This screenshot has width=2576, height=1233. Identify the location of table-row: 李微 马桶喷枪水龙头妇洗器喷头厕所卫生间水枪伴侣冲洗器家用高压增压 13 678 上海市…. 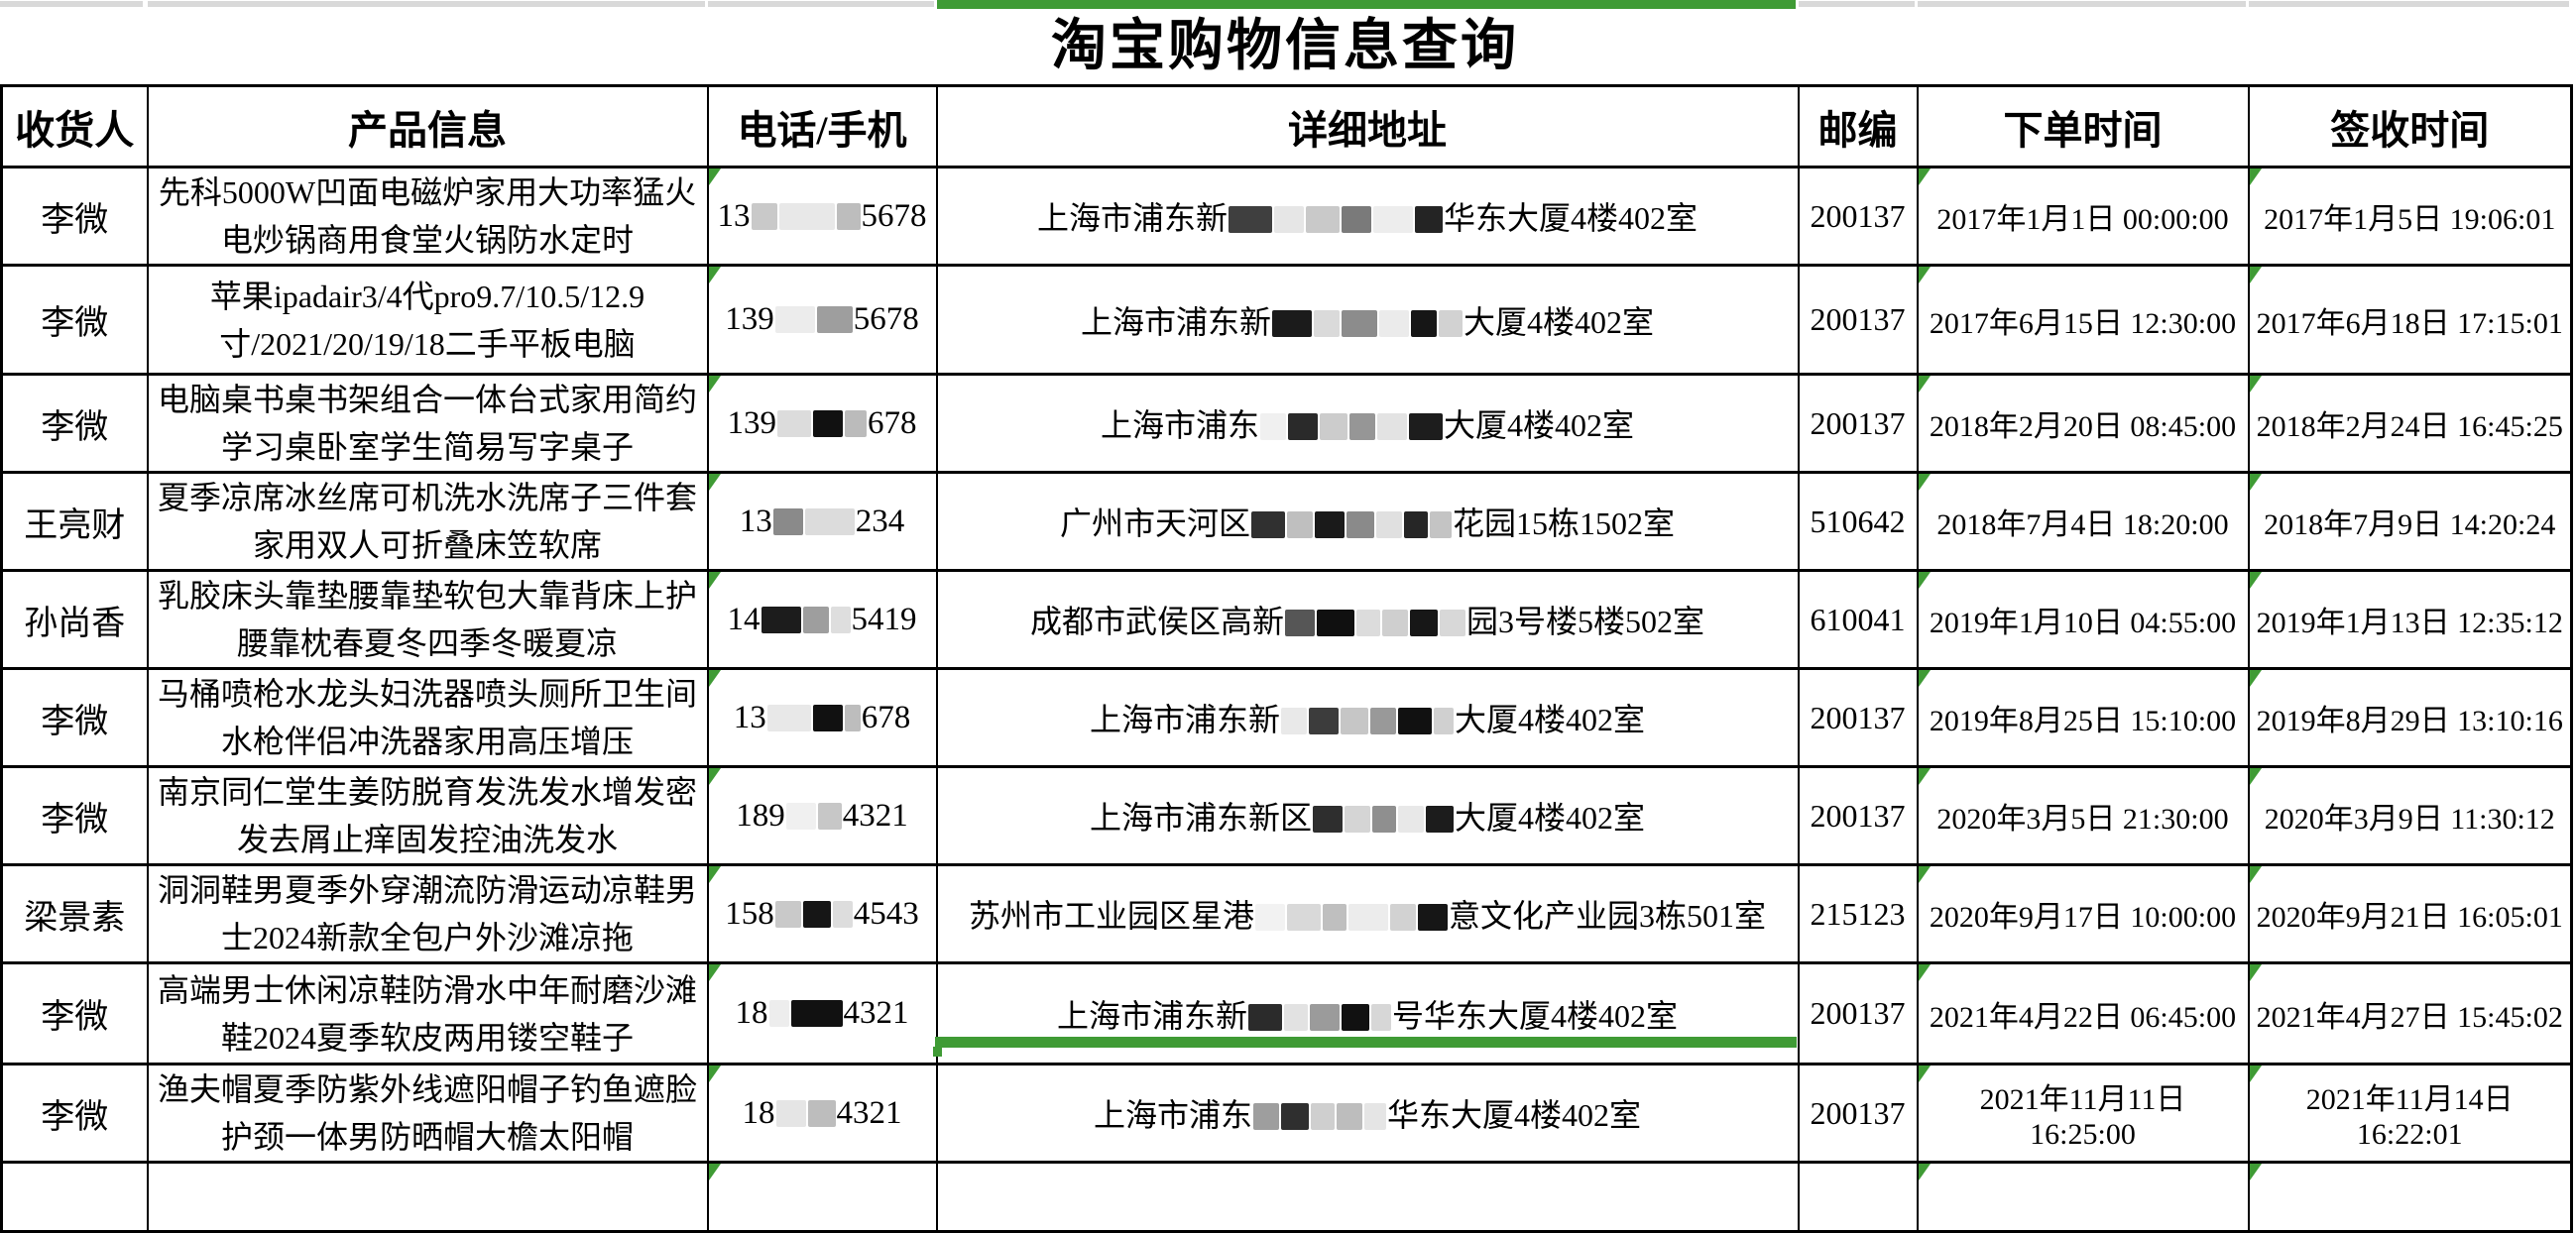
(1286, 717).